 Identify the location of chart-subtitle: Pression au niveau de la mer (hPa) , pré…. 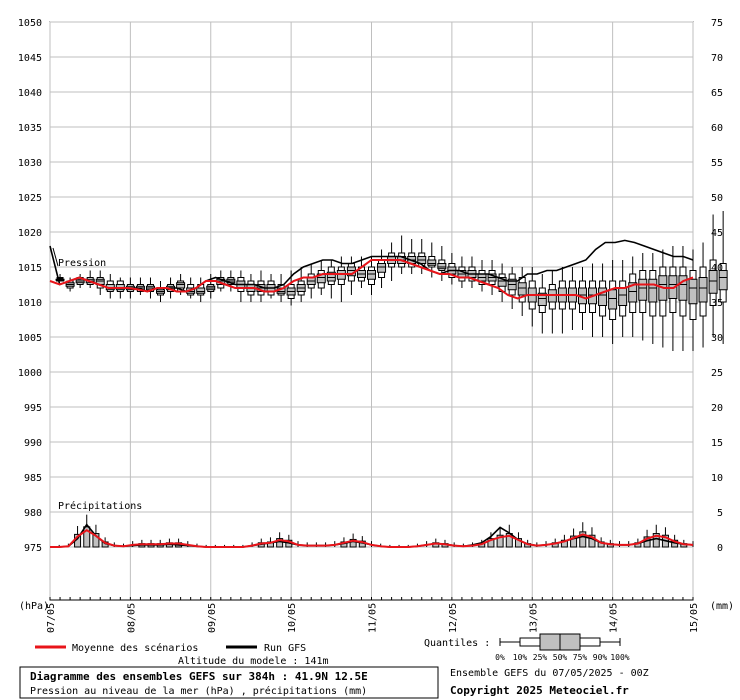
(198, 691).